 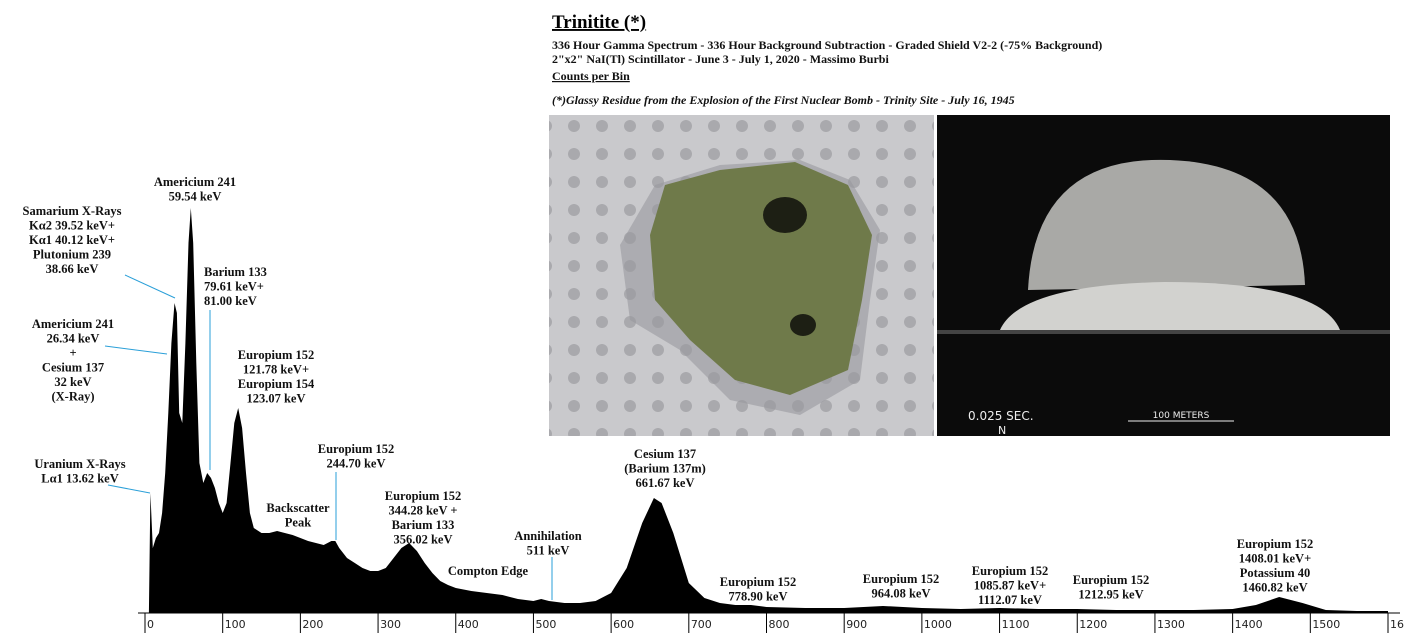 I want to click on annotation: 59.54 keV, so click(x=195, y=197).